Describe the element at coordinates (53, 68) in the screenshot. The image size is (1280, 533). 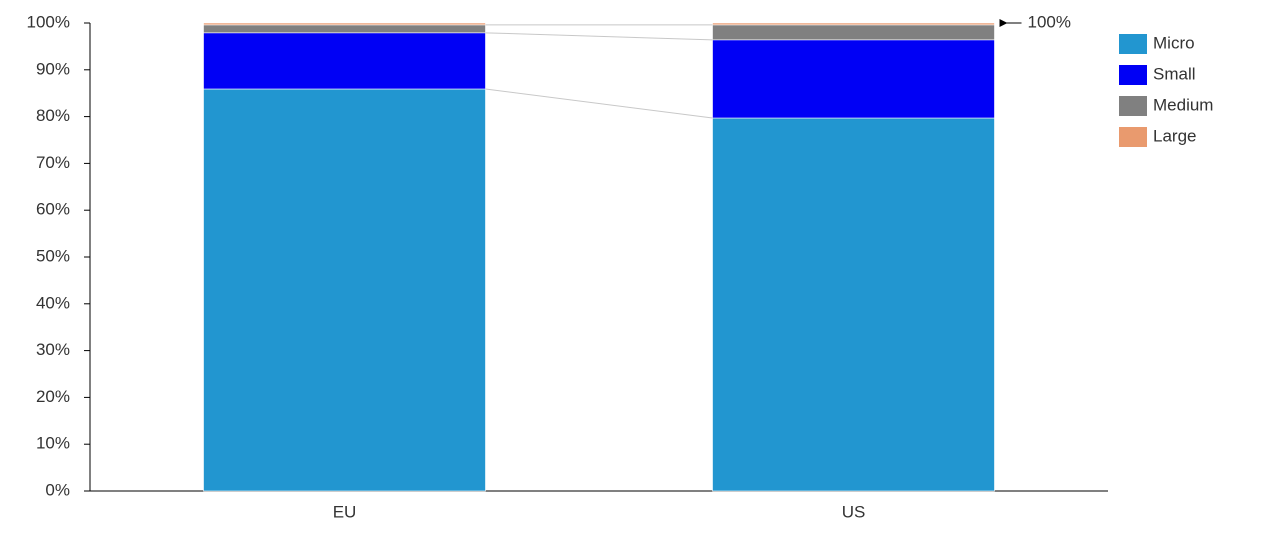
I see `y-tick-label: 90%` at that location.